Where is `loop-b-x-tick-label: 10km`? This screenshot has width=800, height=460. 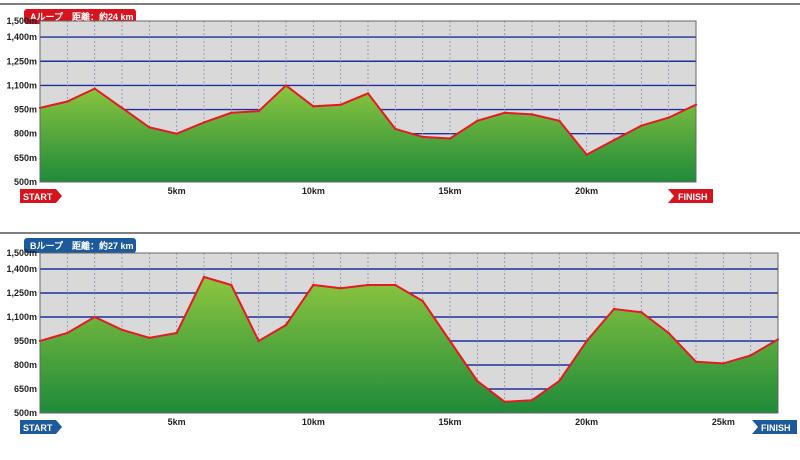 loop-b-x-tick-label: 10km is located at coordinates (313, 422).